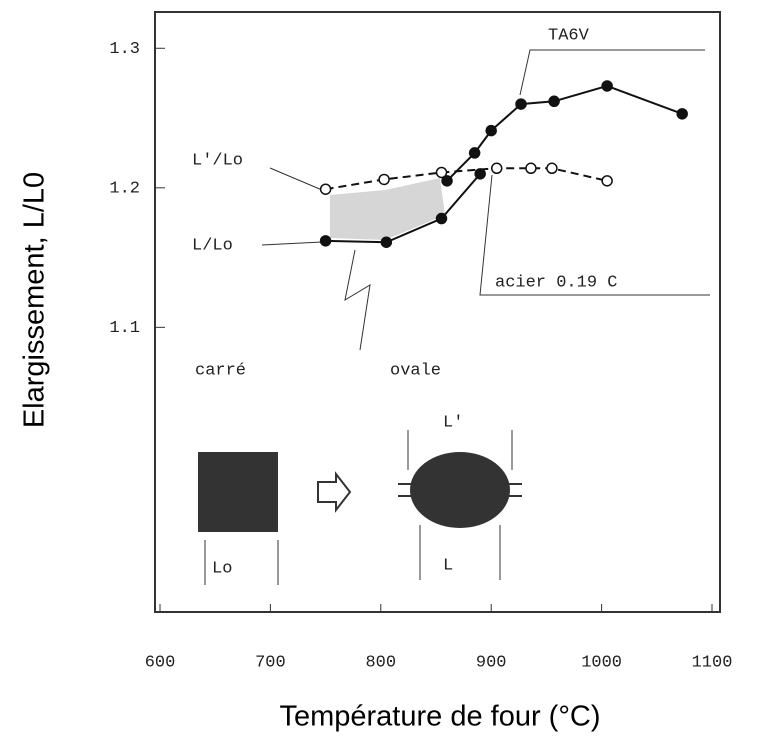 This screenshot has height=742, width=769. I want to click on annotation: Lo, so click(222, 568).